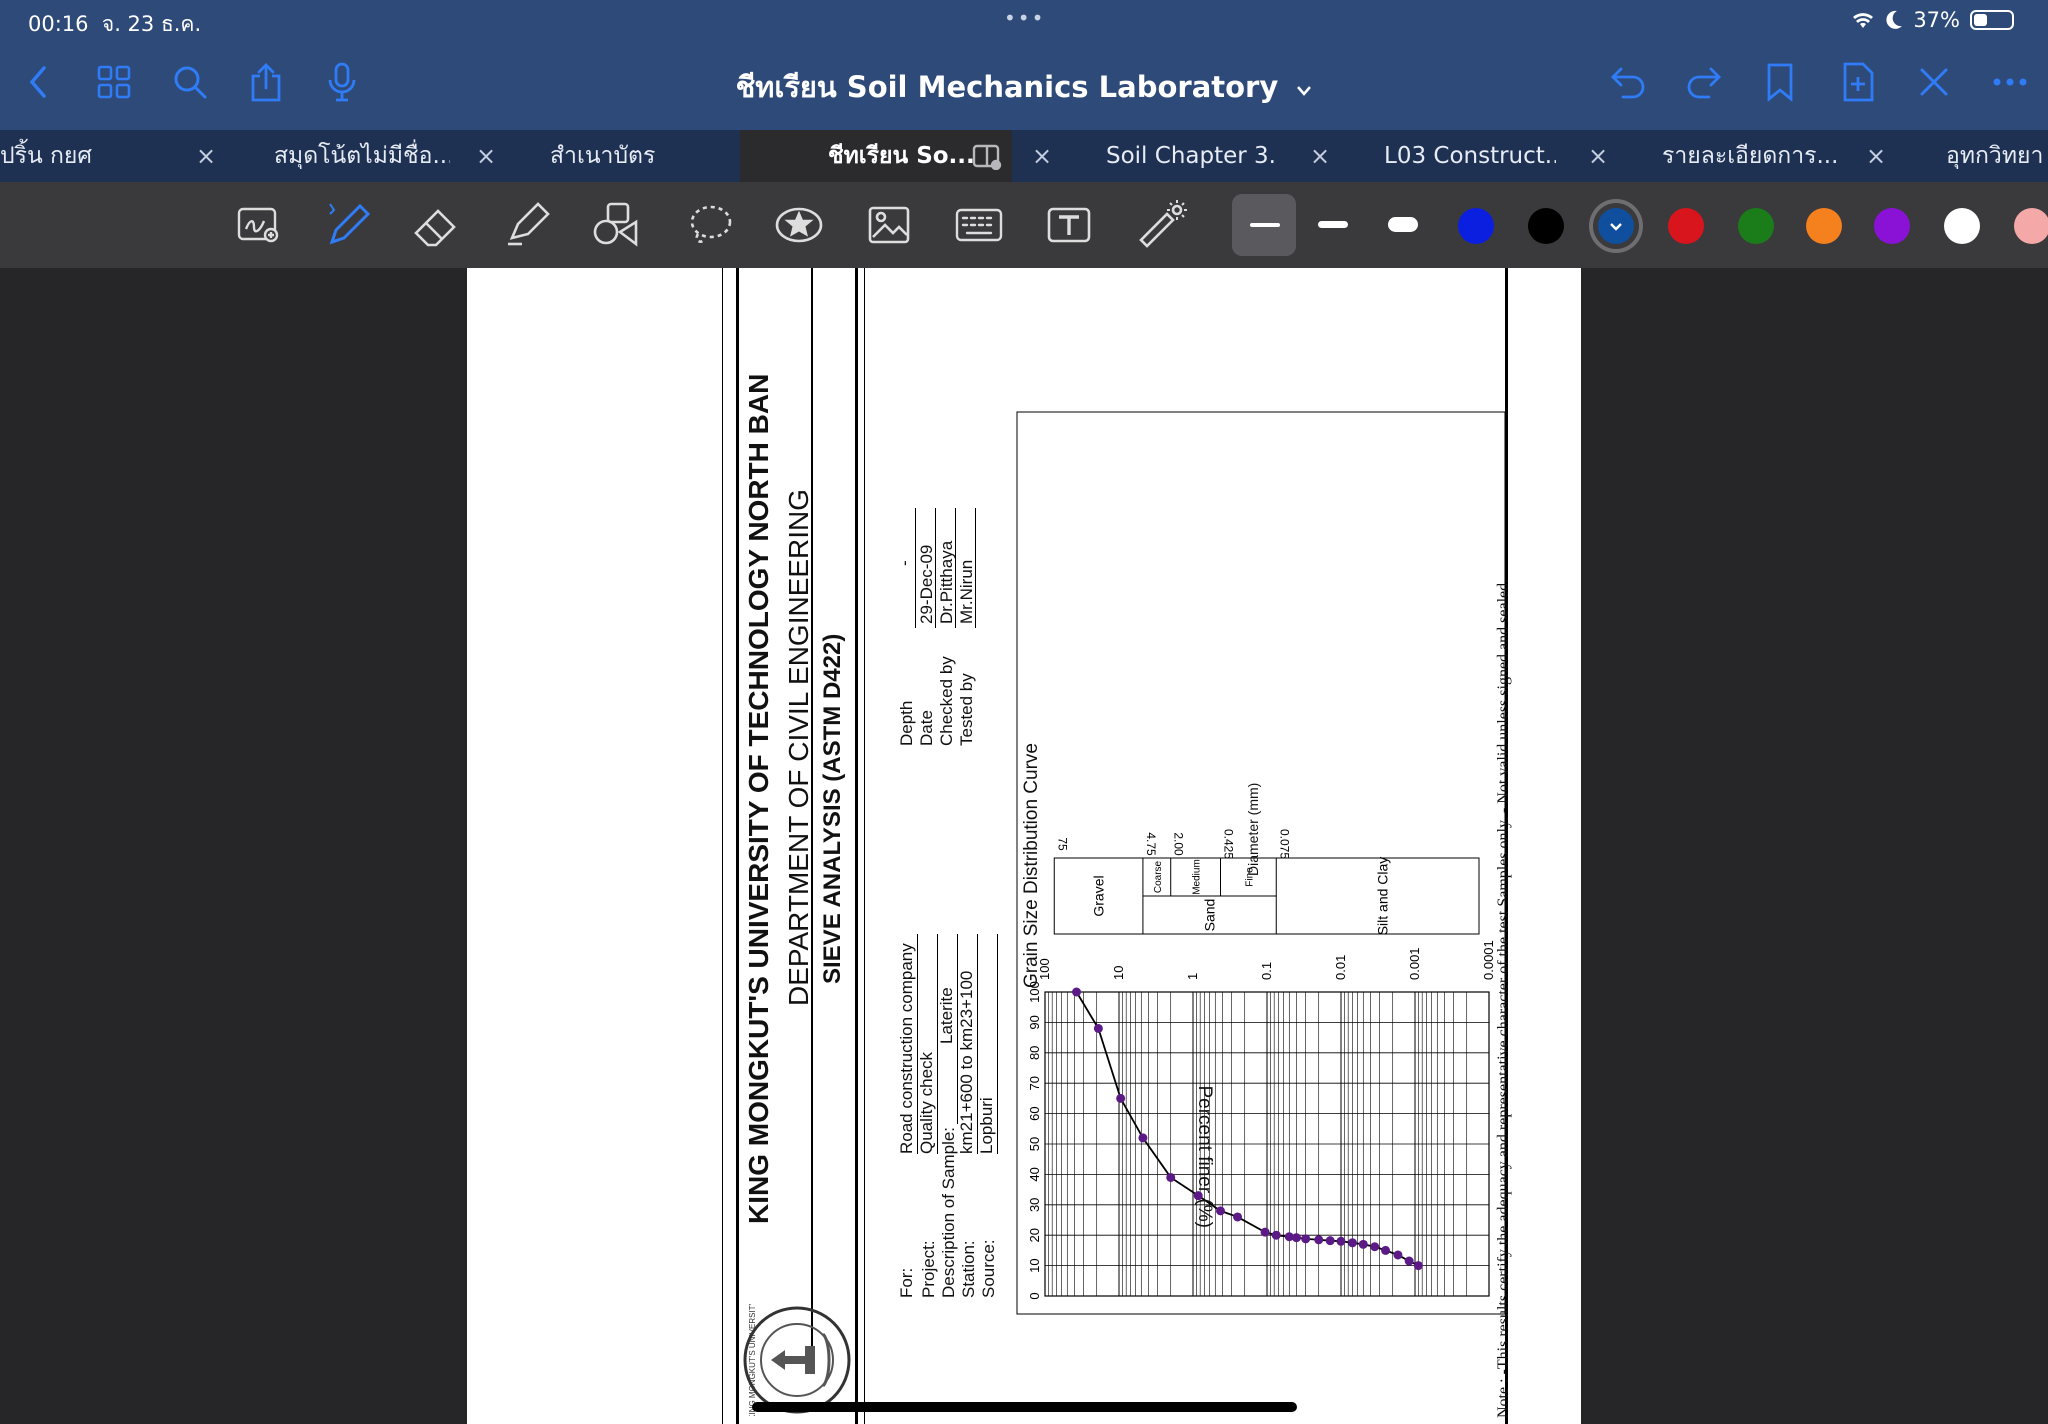 This screenshot has width=2048, height=1424. Describe the element at coordinates (1192, 976) in the screenshot. I see `x-tick-label: 1` at that location.